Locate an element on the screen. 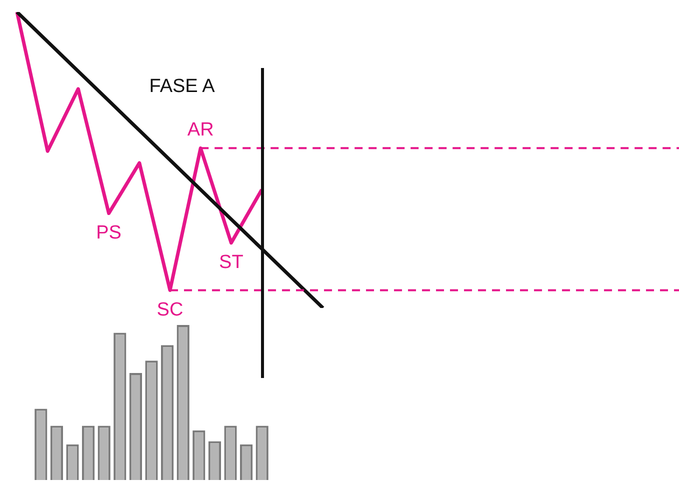 The height and width of the screenshot is (499, 679). annotation: ST is located at coordinates (231, 263).